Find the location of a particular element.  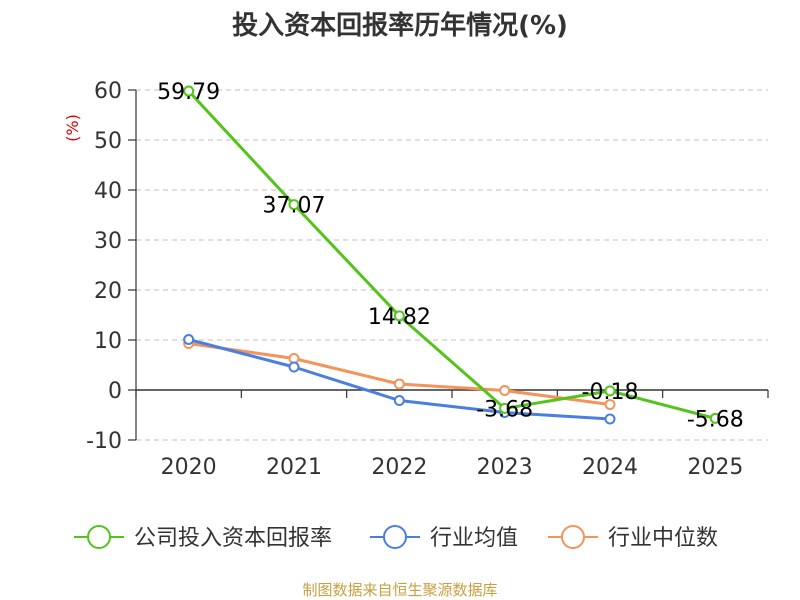

x-tick-label: 2020 is located at coordinates (189, 467).